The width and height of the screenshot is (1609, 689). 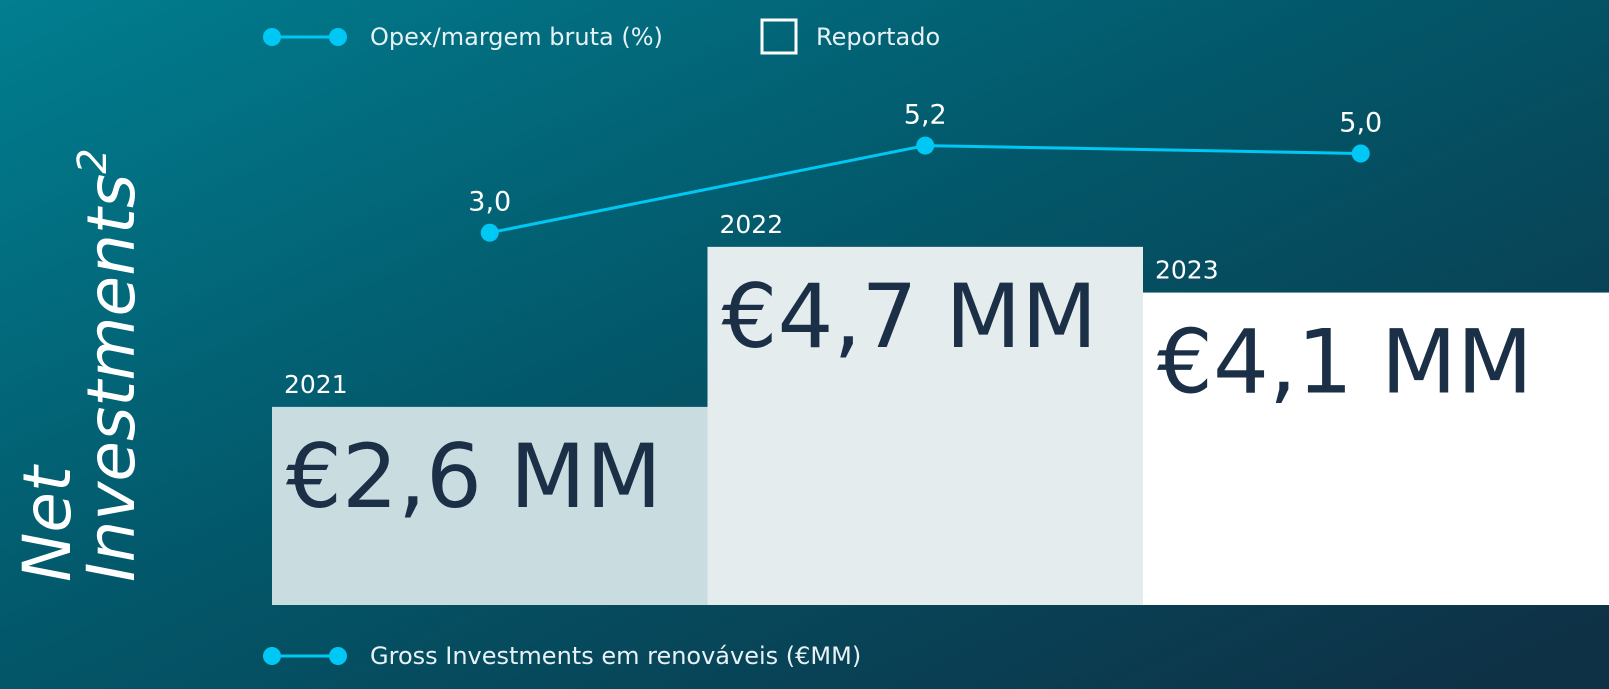 What do you see at coordinates (779, 36) in the screenshot?
I see `legend-box` at bounding box center [779, 36].